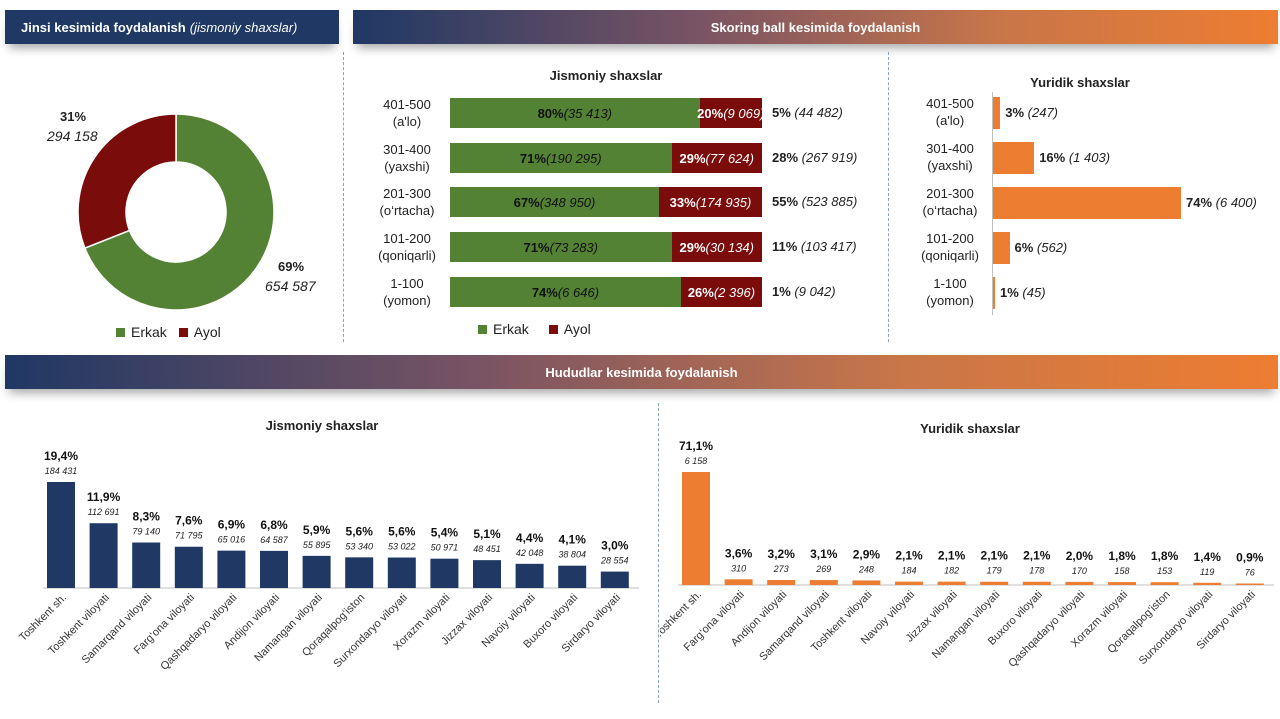 Image resolution: width=1280 pixels, height=719 pixels. What do you see at coordinates (696, 446) in the screenshot?
I see `region-percent-label: 71,1%` at bounding box center [696, 446].